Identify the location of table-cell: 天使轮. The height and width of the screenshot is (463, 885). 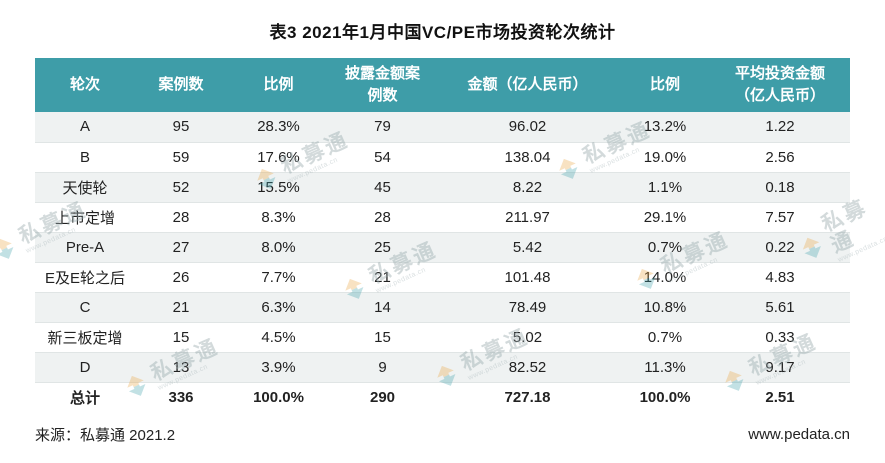
(85, 186).